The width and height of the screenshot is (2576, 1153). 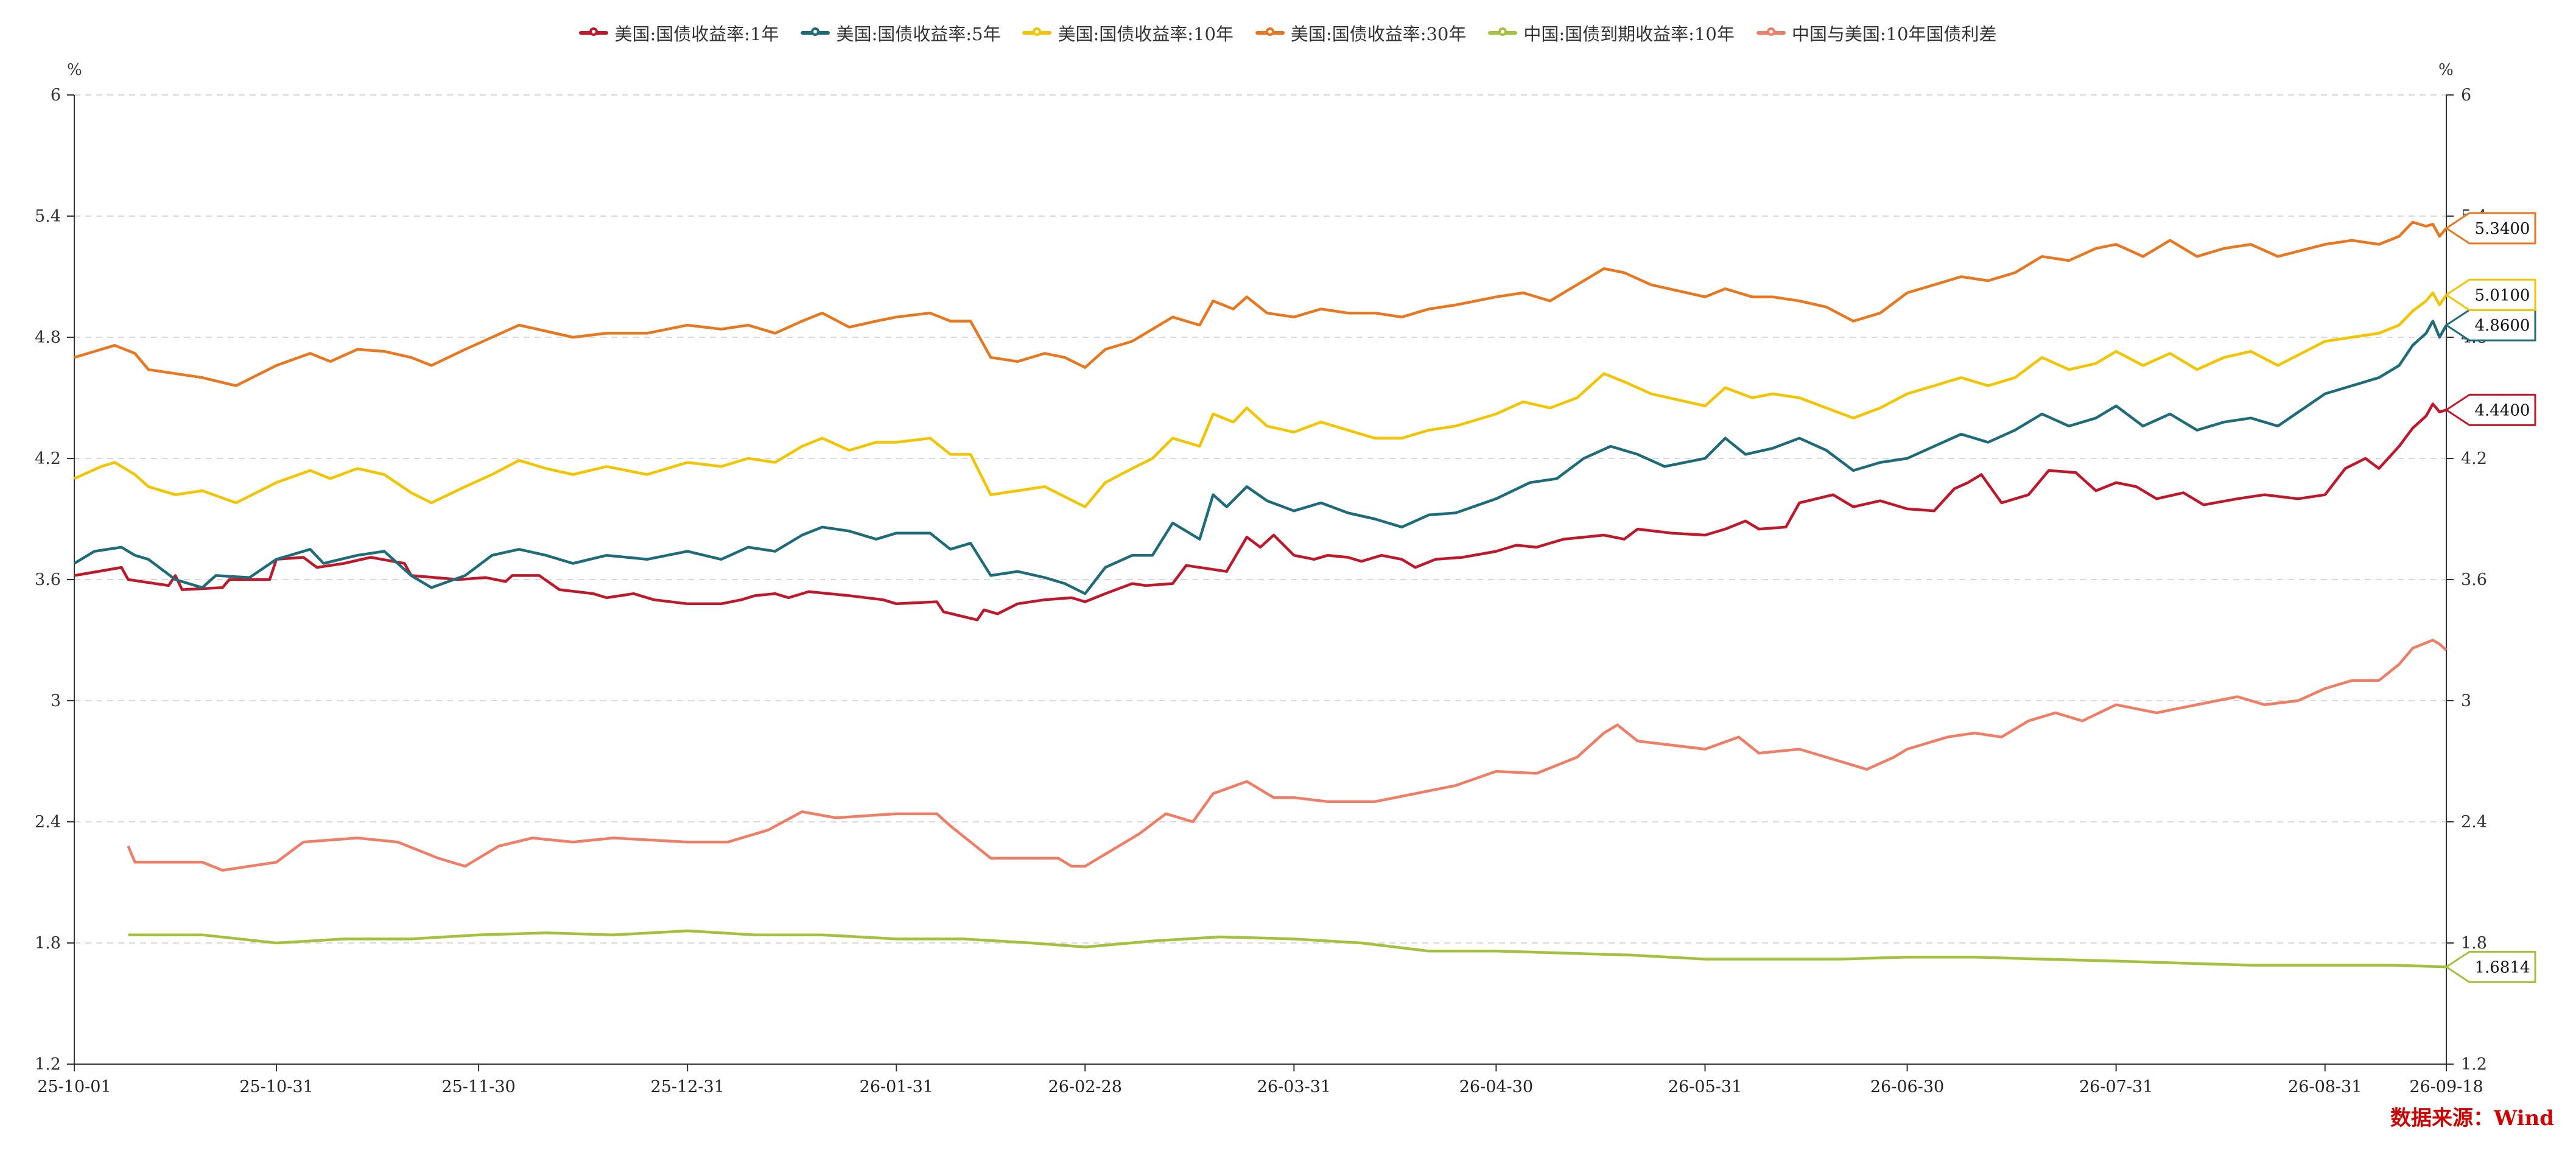 I want to click on x-tick-label: 26-09-18, so click(x=2446, y=1087).